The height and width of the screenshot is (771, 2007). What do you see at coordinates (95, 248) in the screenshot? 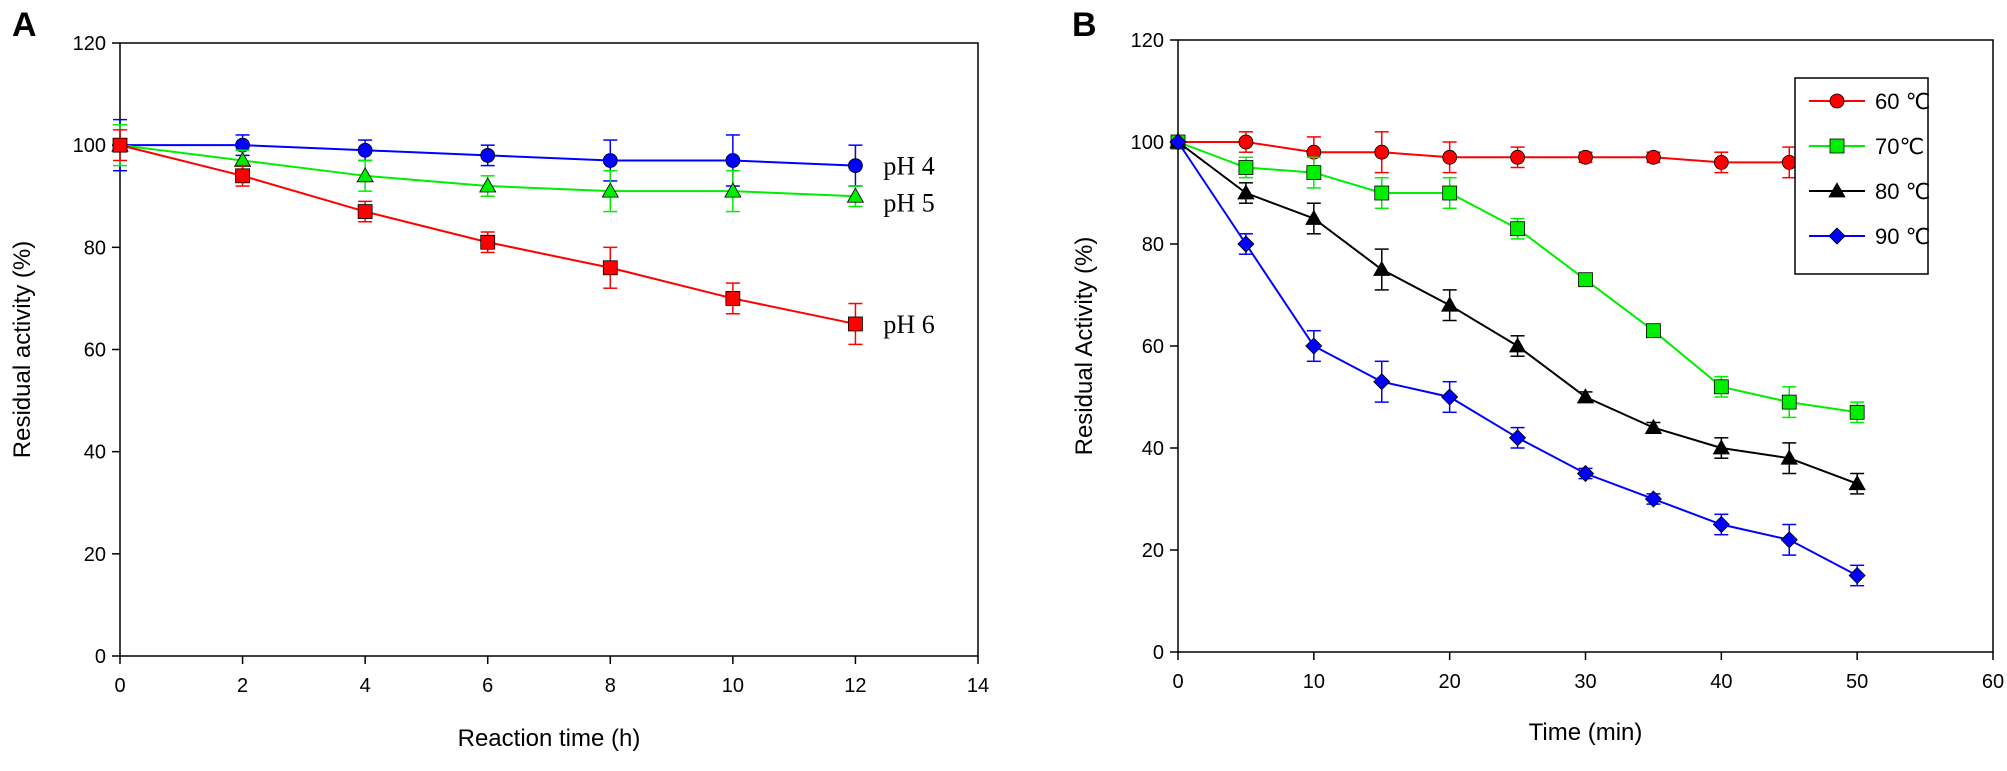
I see `panel-a-y-tick-label: 80` at bounding box center [95, 248].